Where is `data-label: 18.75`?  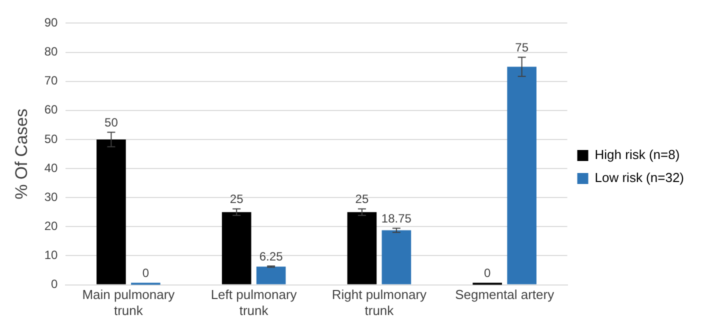 data-label: 18.75 is located at coordinates (396, 219).